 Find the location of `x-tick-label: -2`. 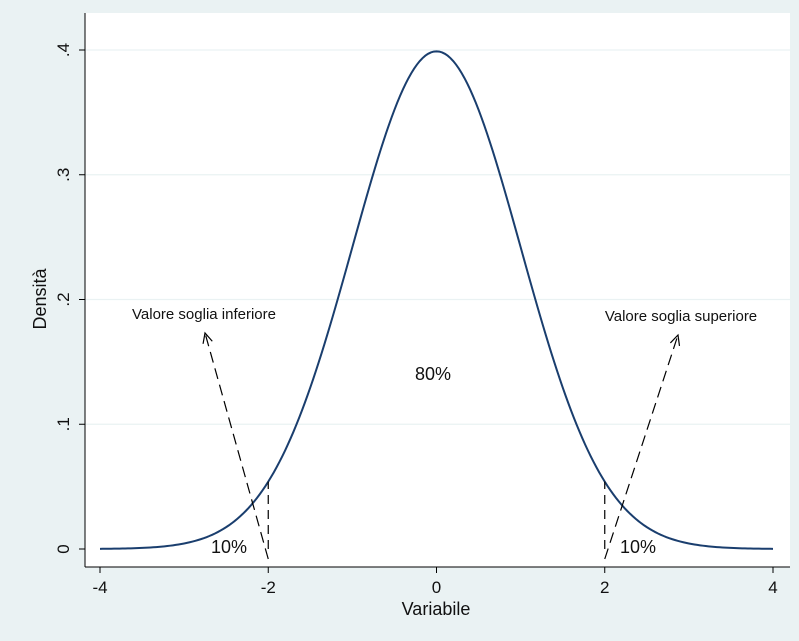

x-tick-label: -2 is located at coordinates (268, 587).